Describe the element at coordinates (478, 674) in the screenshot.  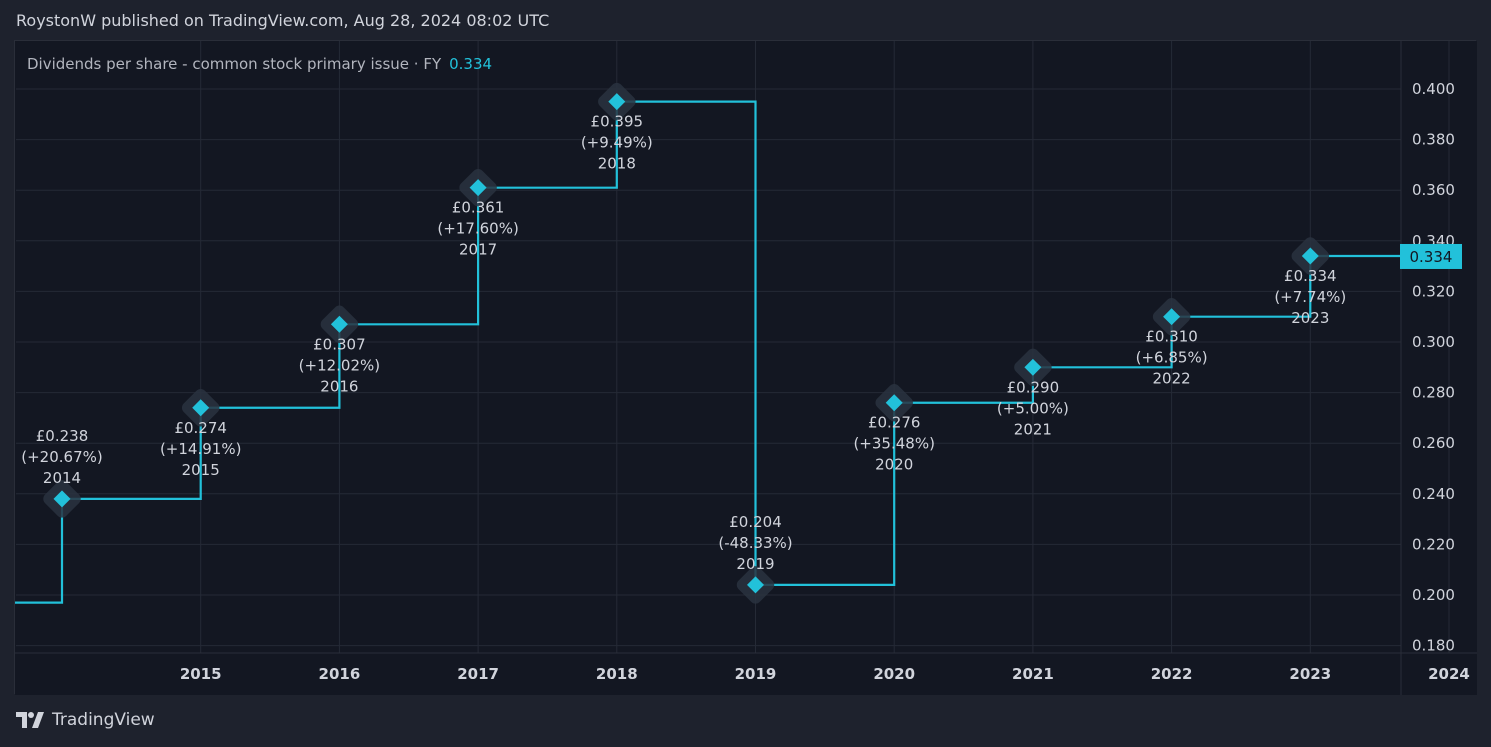
I see `x-tick-label: 2017` at that location.